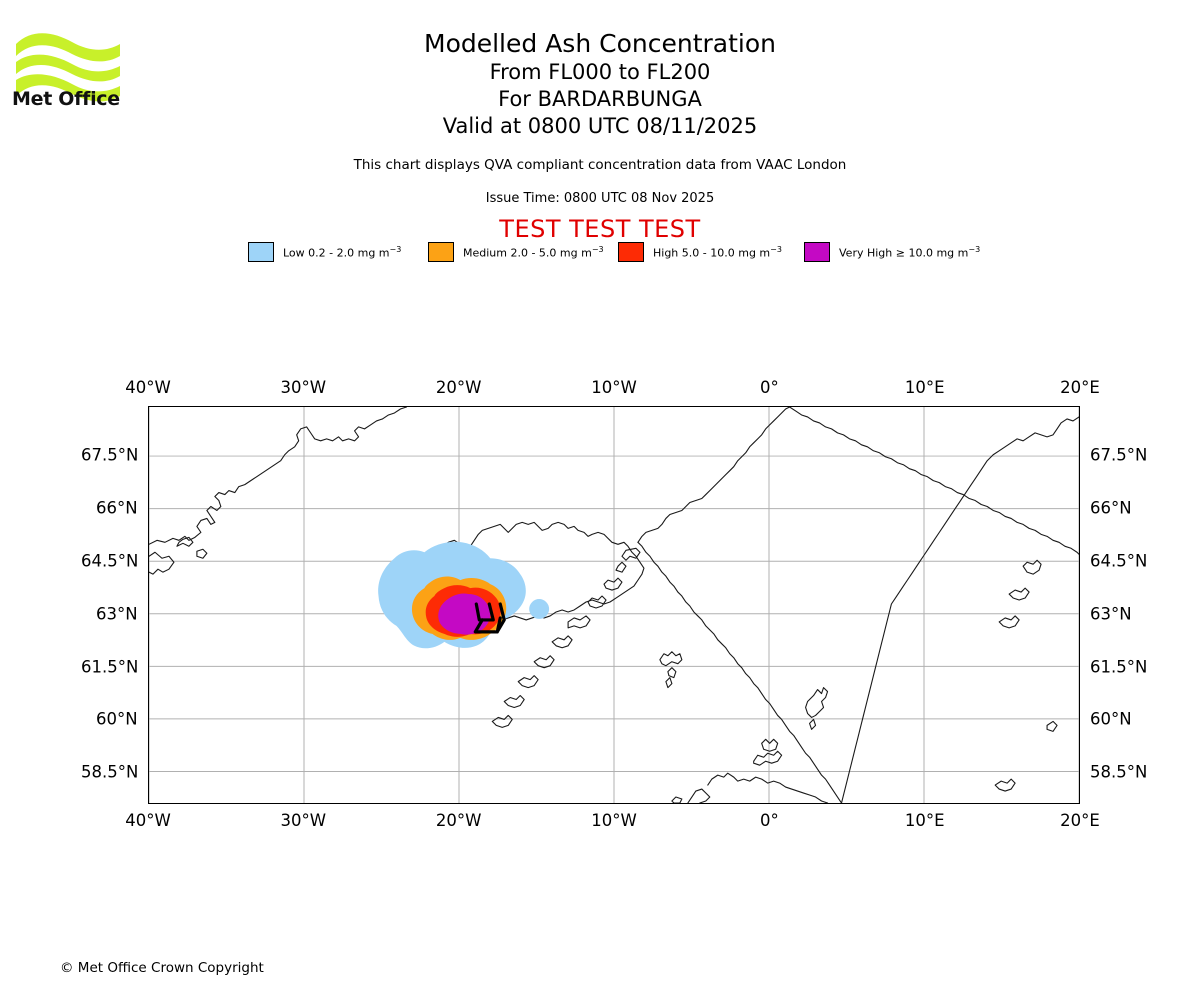  What do you see at coordinates (278, 491) in the screenshot?
I see `coastline-greenland` at bounding box center [278, 491].